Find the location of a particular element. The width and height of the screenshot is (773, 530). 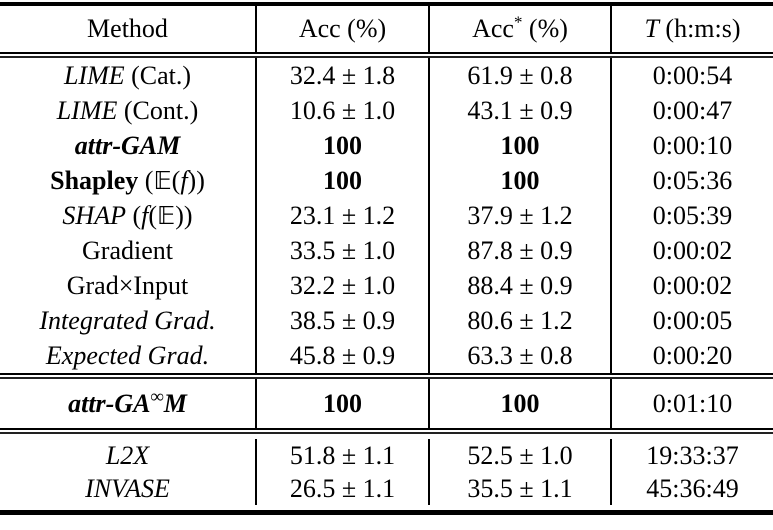

method-cell: Integrated Grad. is located at coordinates (127, 320).